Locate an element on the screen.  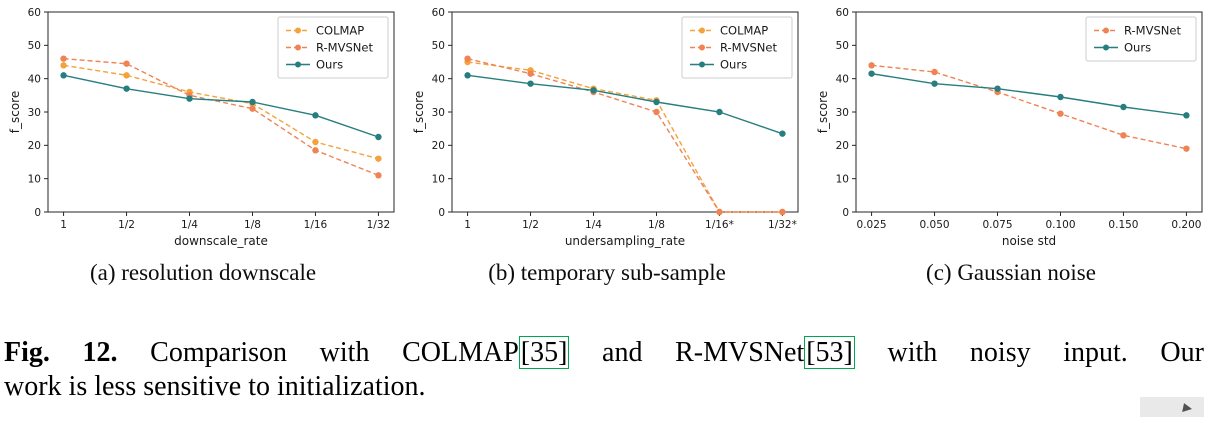
svg-text: 1/32 is located at coordinates (379, 225).